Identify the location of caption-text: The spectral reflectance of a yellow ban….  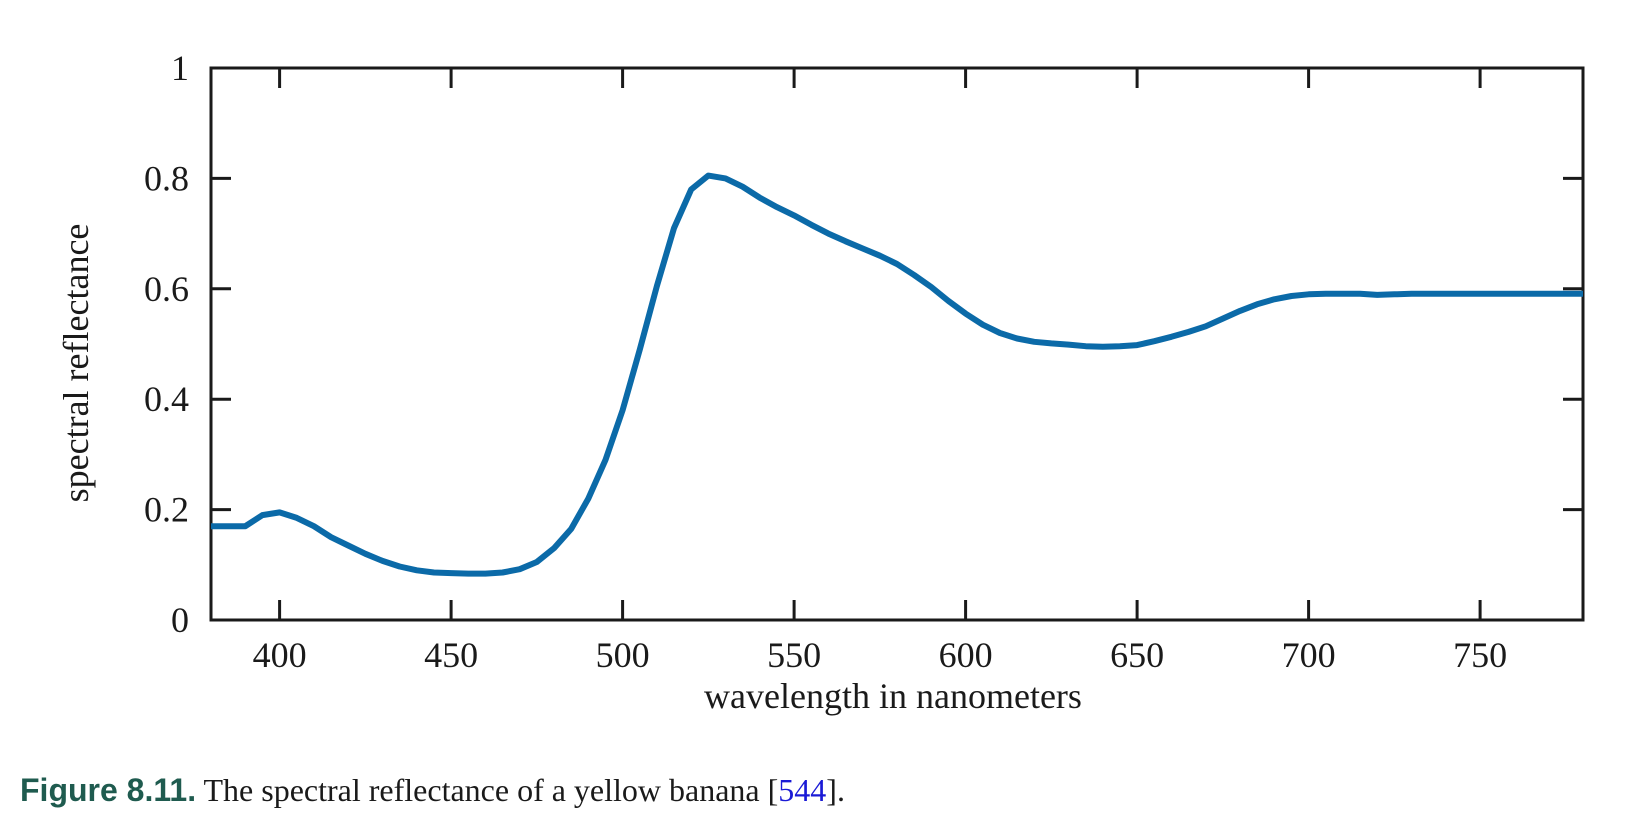
(482, 790).